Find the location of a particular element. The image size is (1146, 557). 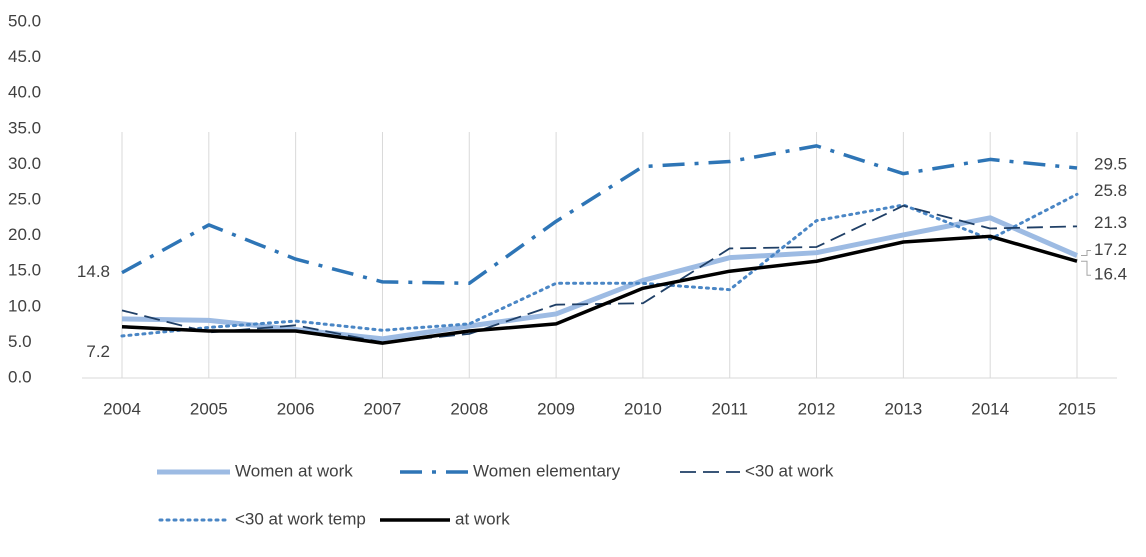

x-tick-label: 2012 is located at coordinates (817, 408).